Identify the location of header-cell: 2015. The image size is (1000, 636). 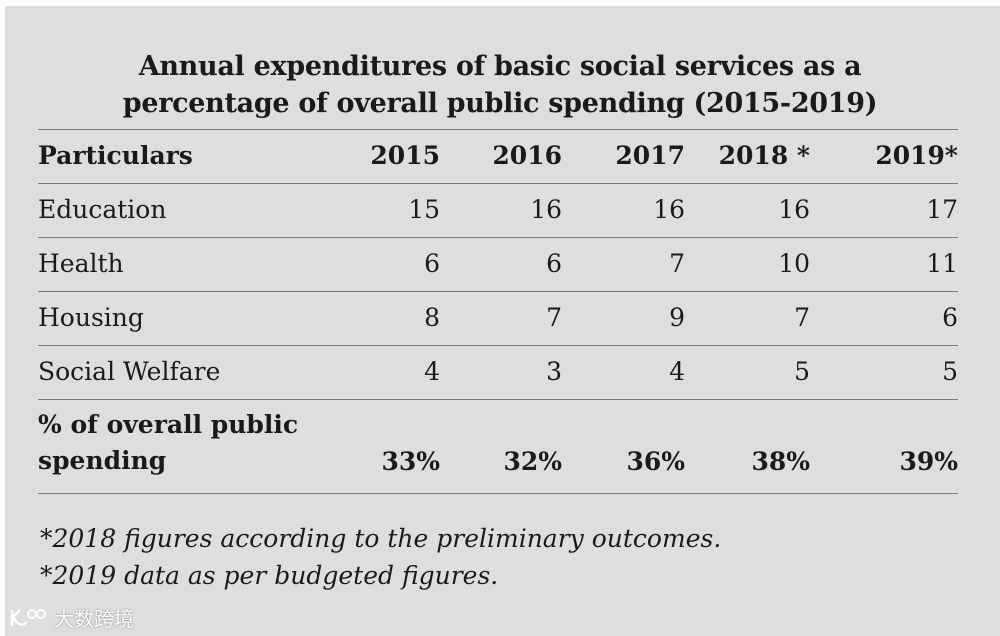
(405, 155).